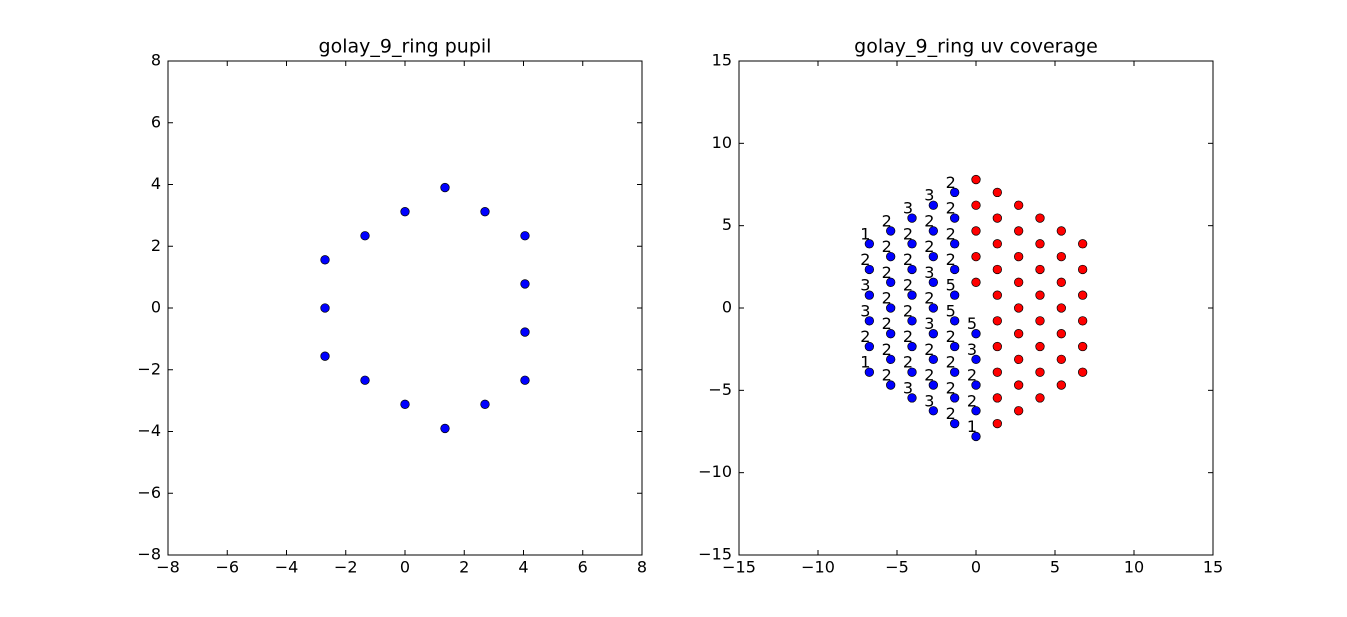 Image resolution: width=1347 pixels, height=617 pixels. Describe the element at coordinates (642, 567) in the screenshot. I see `x-tick-label: 8` at that location.